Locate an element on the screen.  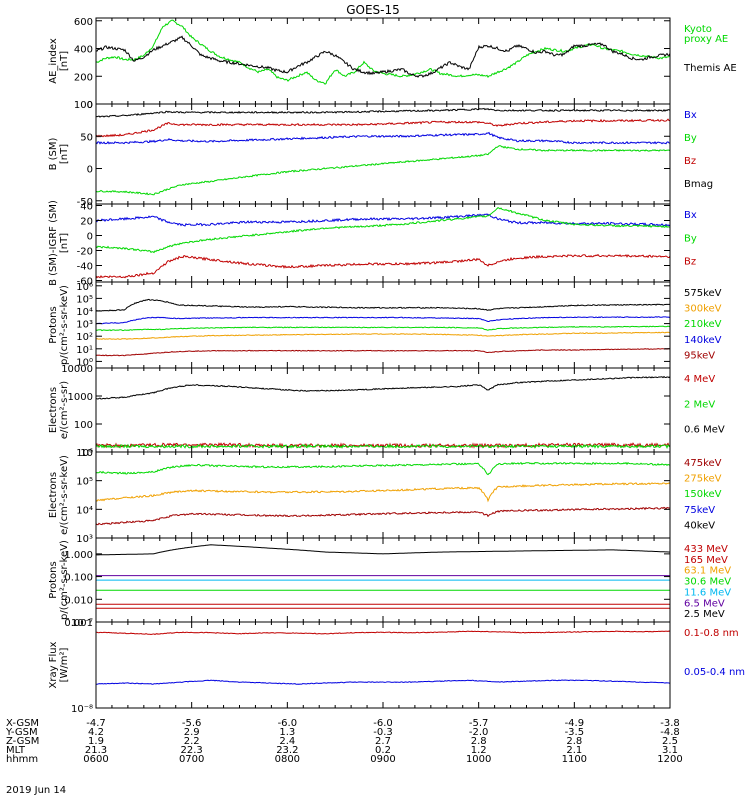
series-line-bmag is located at coordinates (383, 112).